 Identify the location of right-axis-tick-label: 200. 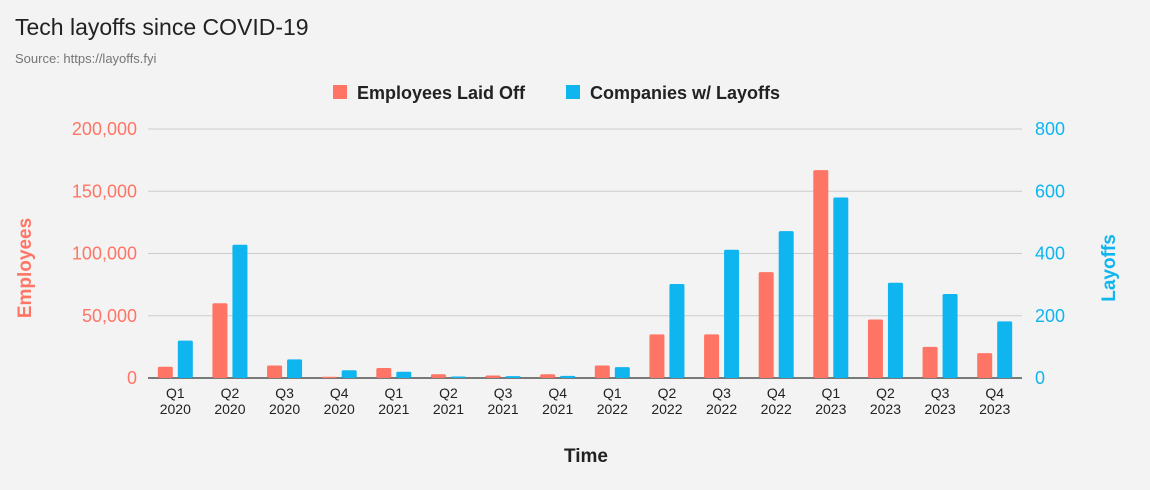
(1050, 316).